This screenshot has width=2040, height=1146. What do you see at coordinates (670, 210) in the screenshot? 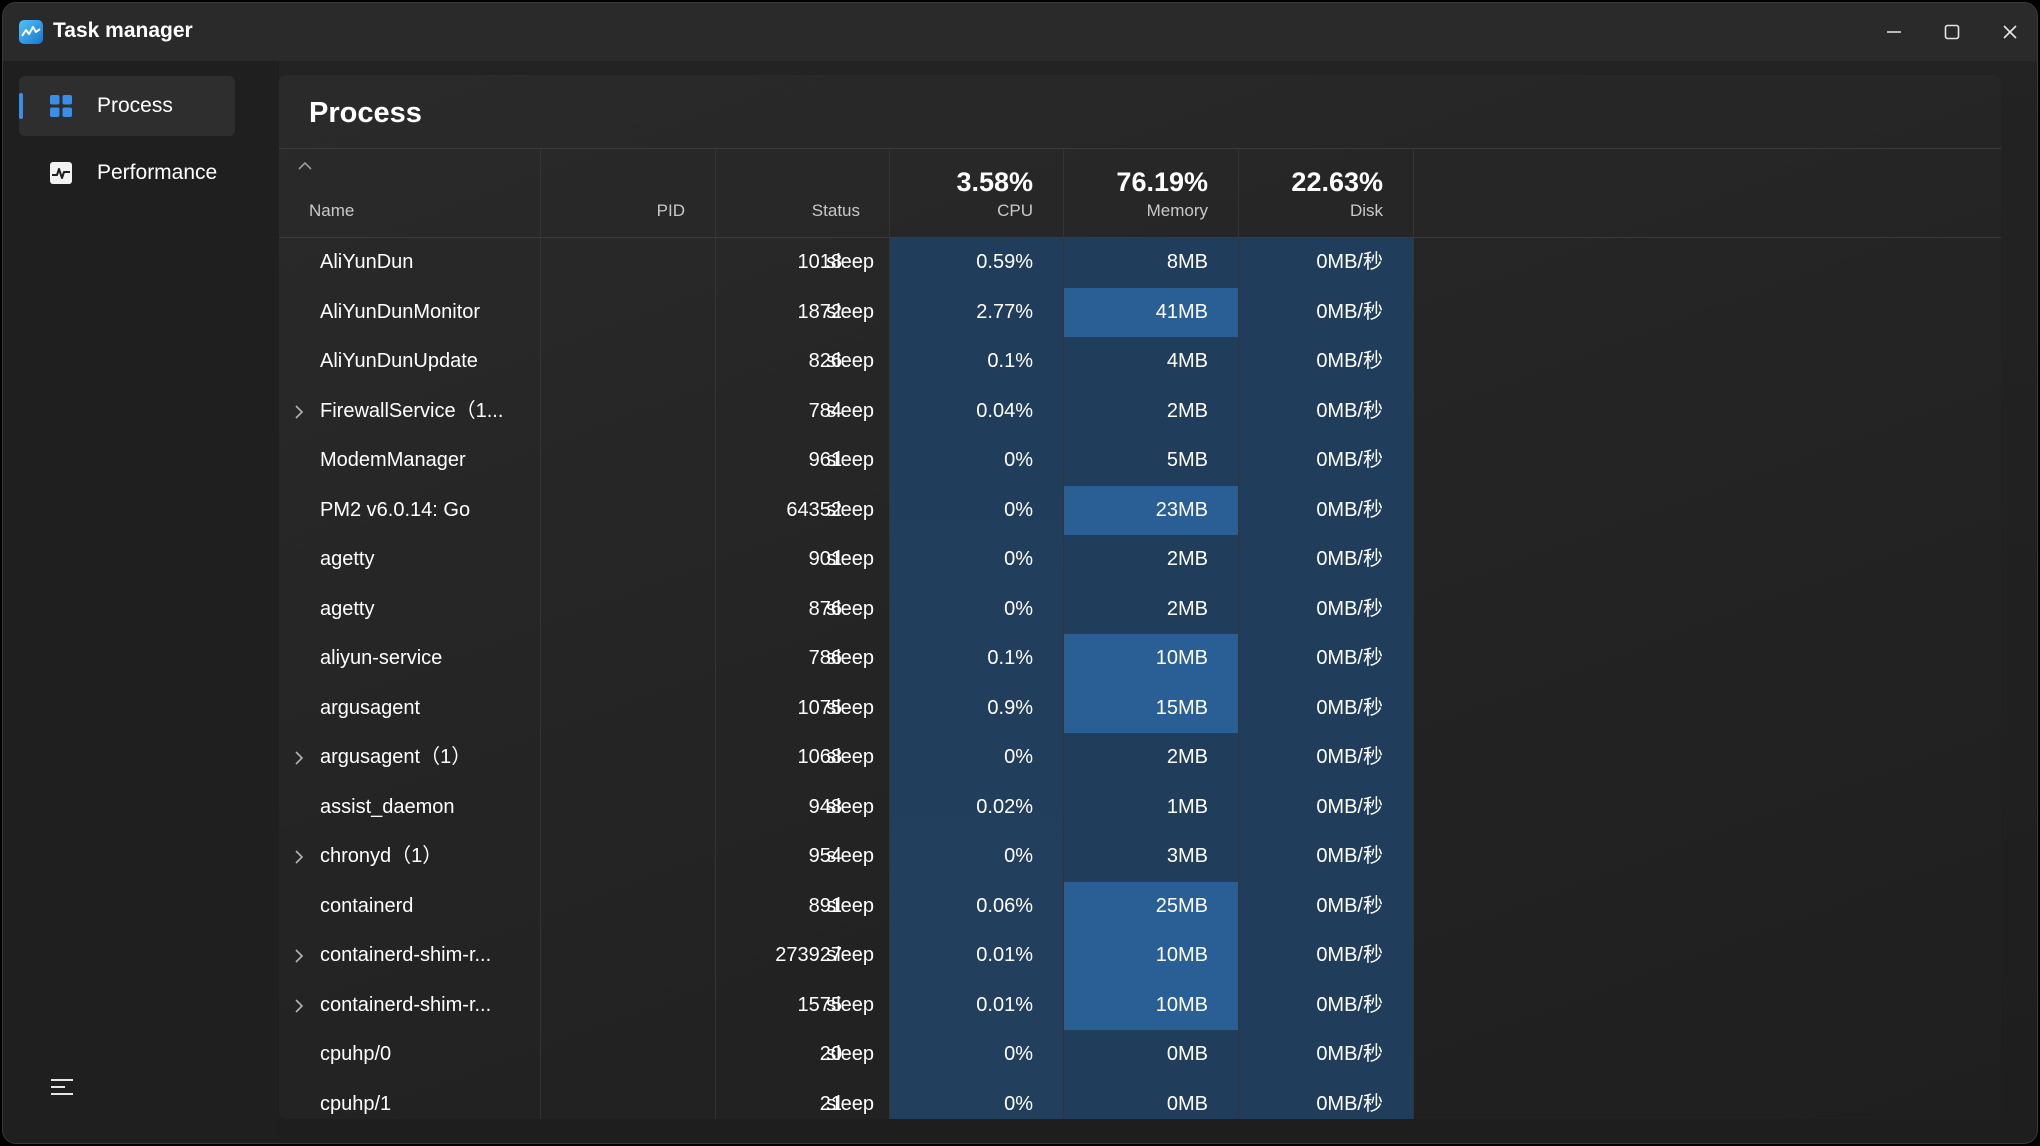
I see `column-label-pid: PID` at bounding box center [670, 210].